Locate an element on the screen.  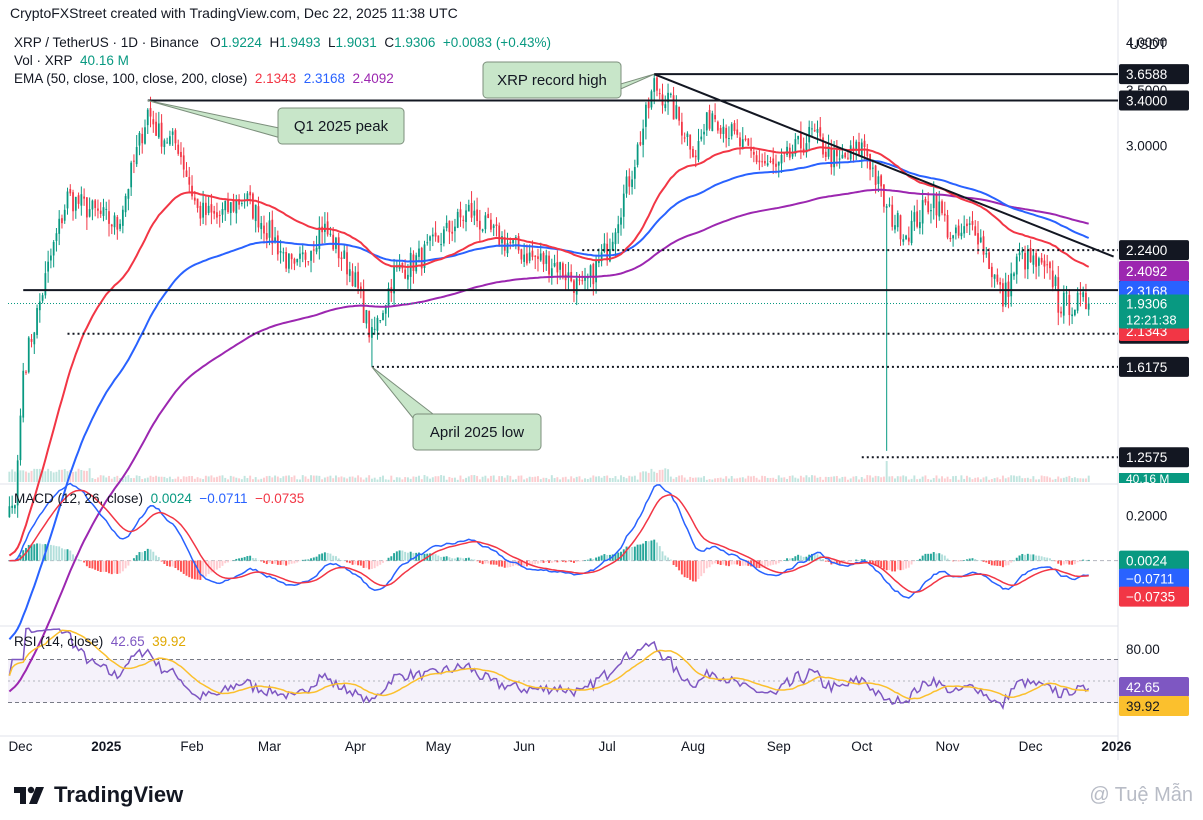
tradingview-logo: TradingView is located at coordinates (97, 795).